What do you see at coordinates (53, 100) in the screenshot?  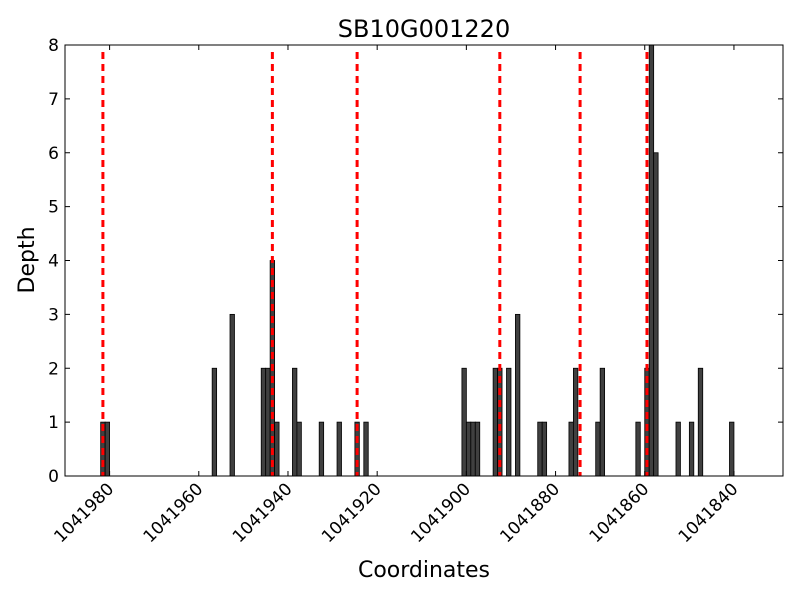 I see `y-tick-label: 7` at bounding box center [53, 100].